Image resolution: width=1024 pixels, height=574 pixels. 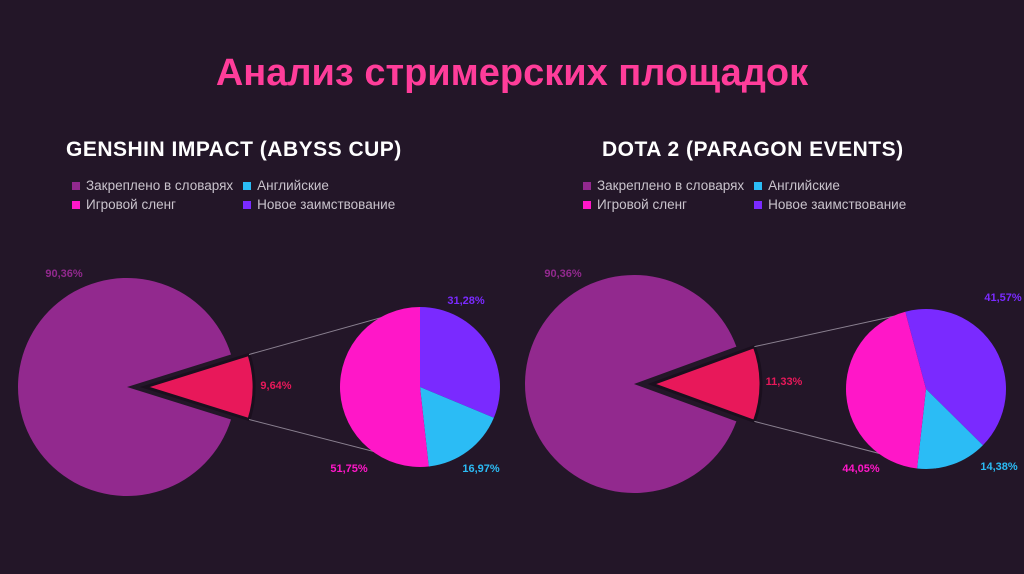 What do you see at coordinates (512, 73) in the screenshot?
I see `page-title: Анализ стримерских площадок` at bounding box center [512, 73].